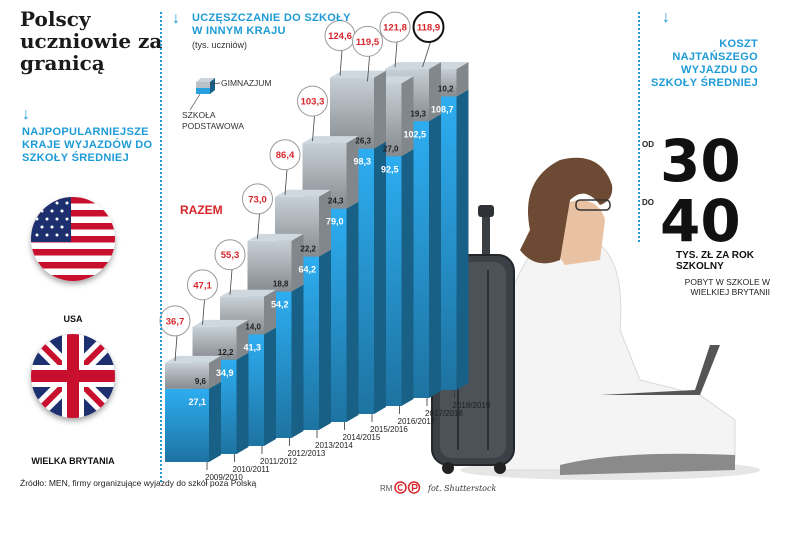 The width and height of the screenshot is (788, 551). Describe the element at coordinates (334, 445) in the screenshot. I see `category-label: 2013/2014` at that location.